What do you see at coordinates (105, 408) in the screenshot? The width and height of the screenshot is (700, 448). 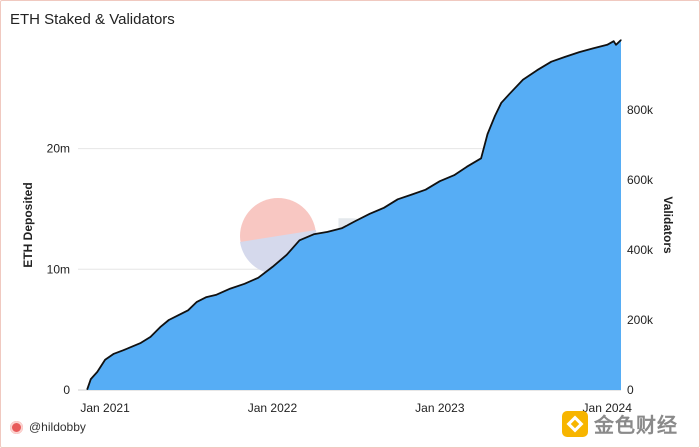 I see `x-tick-label: Jan 2021` at bounding box center [105, 408].